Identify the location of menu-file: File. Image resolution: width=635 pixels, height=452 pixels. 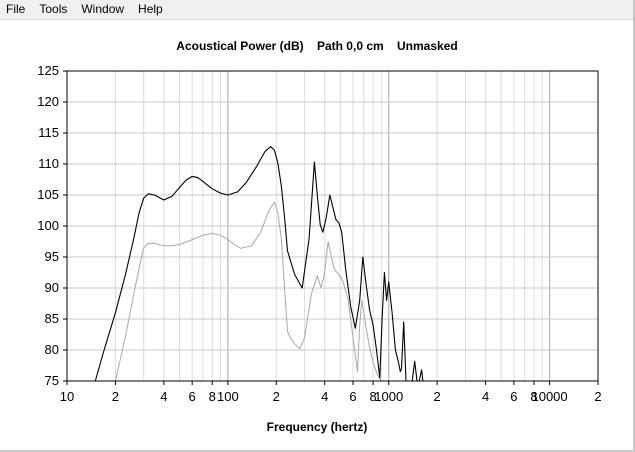
(16, 9).